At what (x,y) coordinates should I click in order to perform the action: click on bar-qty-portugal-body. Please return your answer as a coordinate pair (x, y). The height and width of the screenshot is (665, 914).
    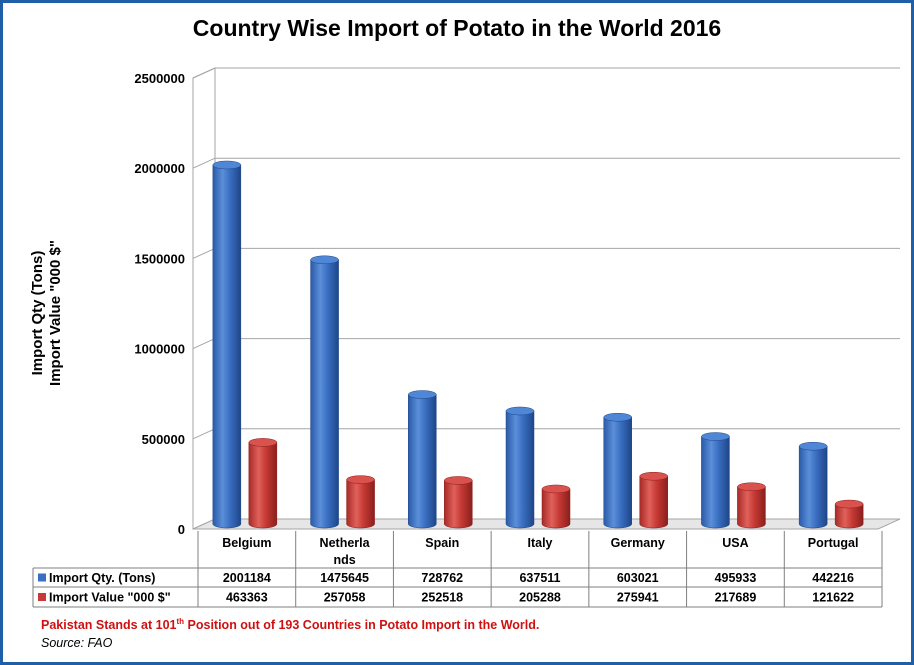
    Looking at the image, I should click on (813, 487).